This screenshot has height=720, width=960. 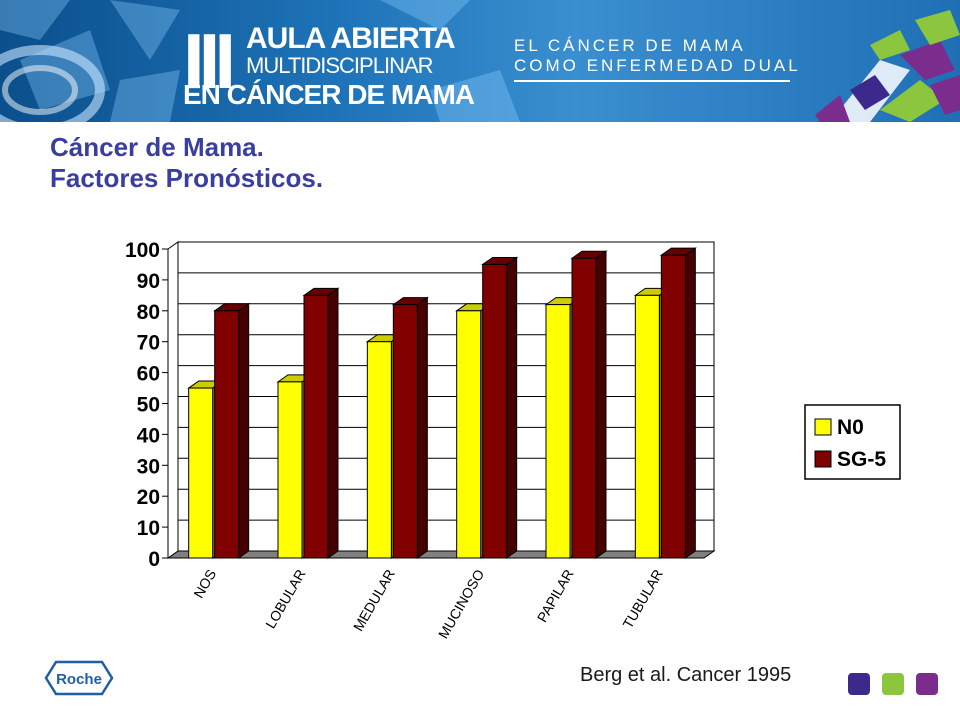 I want to click on bar-sg-5-lobular, so click(x=321, y=423).